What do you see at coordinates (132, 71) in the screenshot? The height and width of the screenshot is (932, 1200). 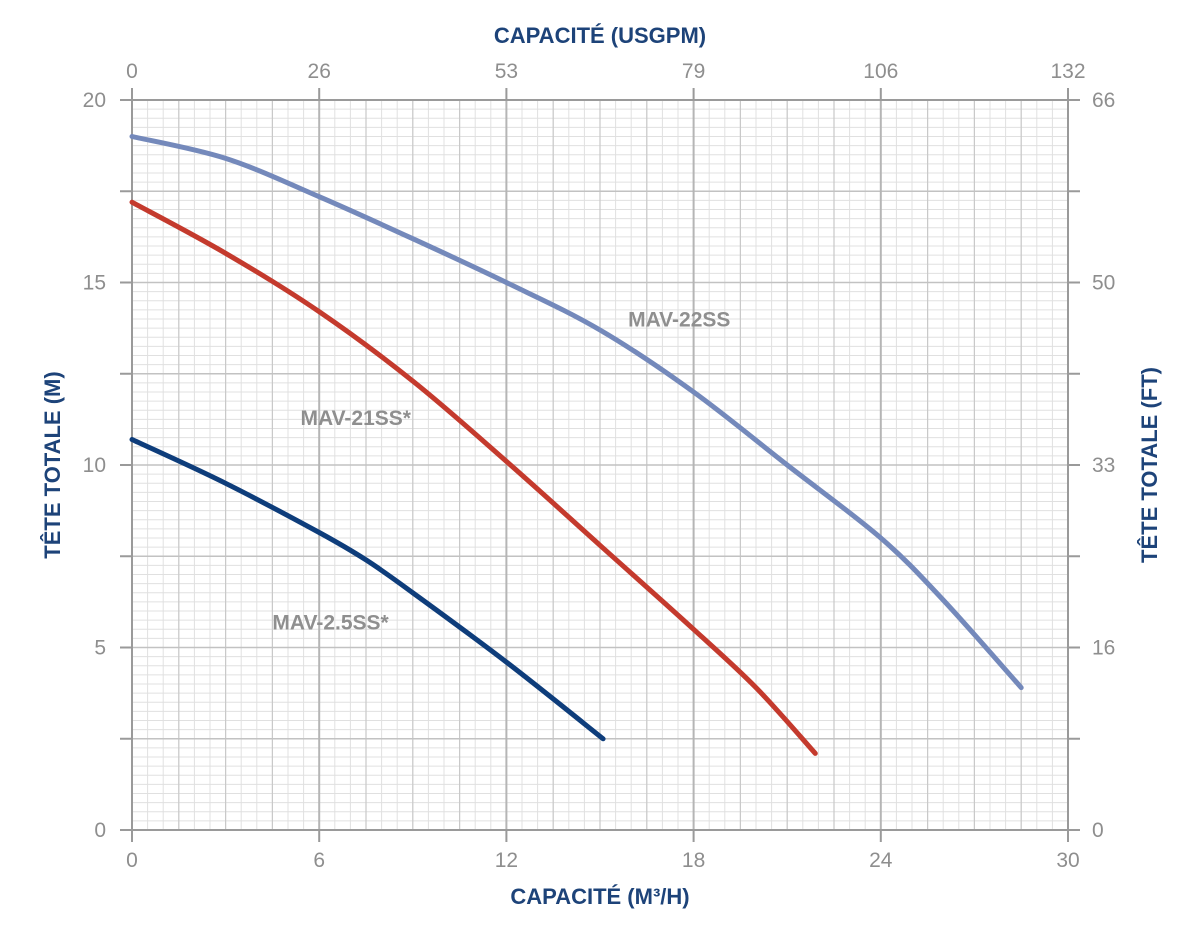 I see `x-tick-label-top: 0` at bounding box center [132, 71].